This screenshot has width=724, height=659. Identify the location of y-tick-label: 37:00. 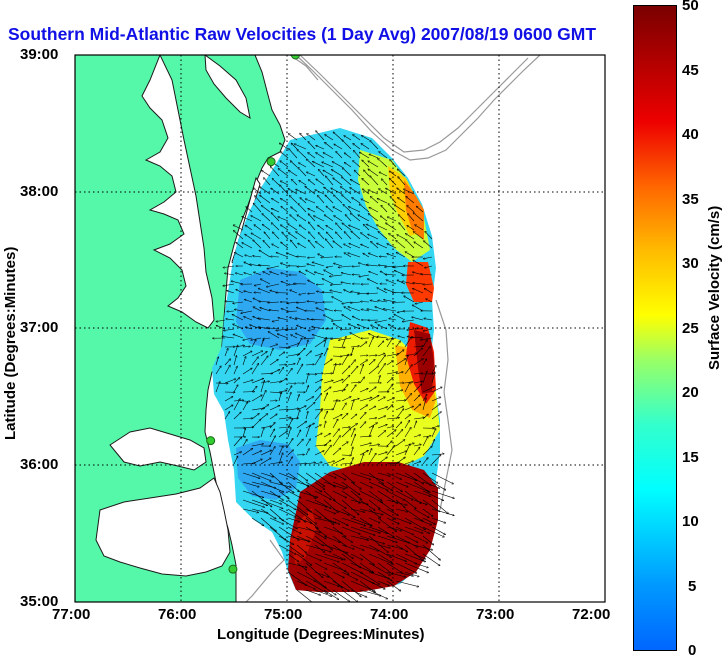
(39, 327).